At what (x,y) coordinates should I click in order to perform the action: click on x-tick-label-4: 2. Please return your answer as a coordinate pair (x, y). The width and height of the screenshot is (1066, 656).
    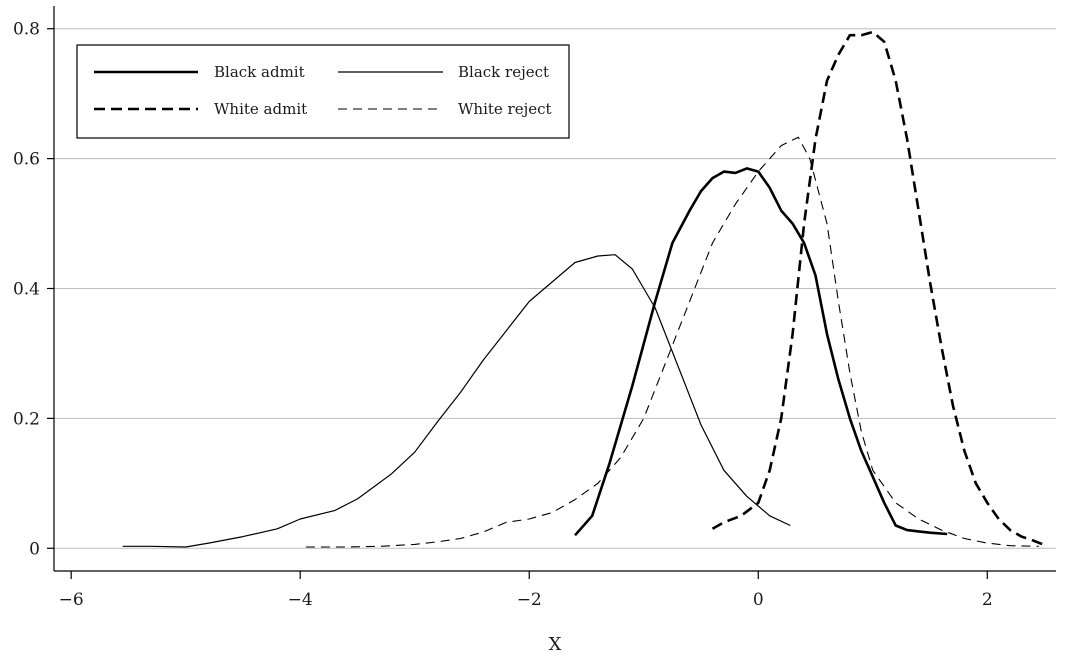
    Looking at the image, I should click on (987, 600).